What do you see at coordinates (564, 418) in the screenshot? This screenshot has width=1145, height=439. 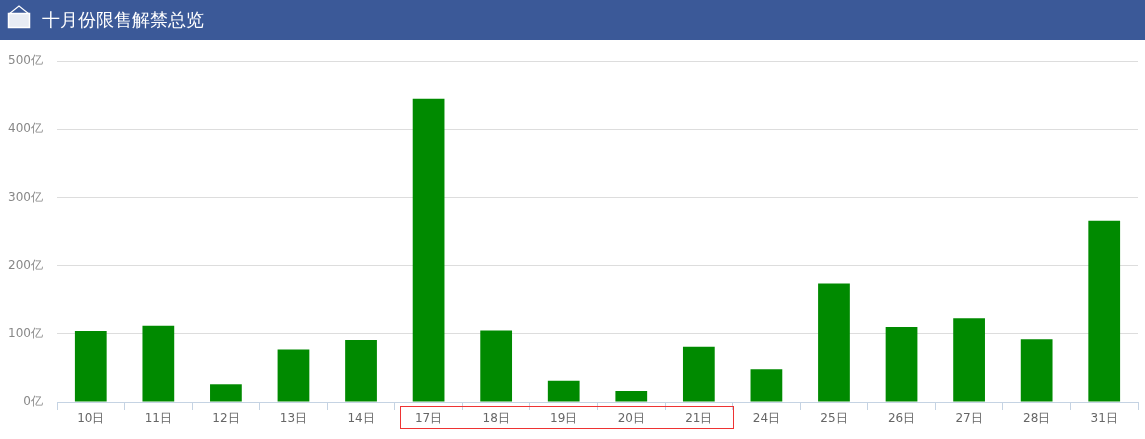 I see `x-tick-label: 19日` at bounding box center [564, 418].